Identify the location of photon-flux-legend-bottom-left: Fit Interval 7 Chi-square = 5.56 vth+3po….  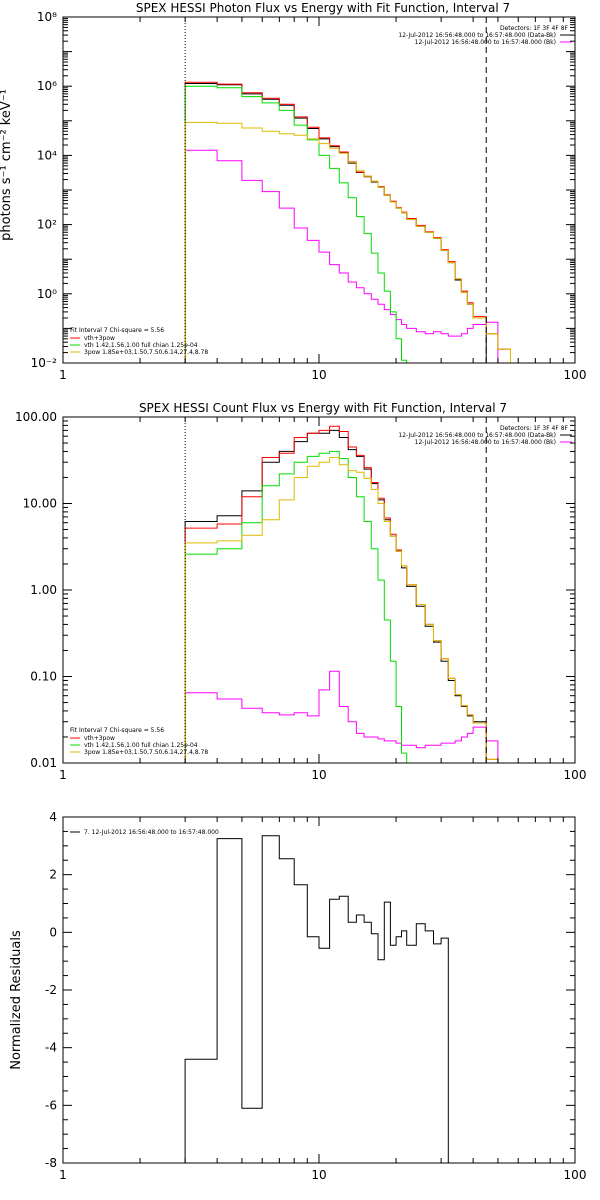
(139, 341).